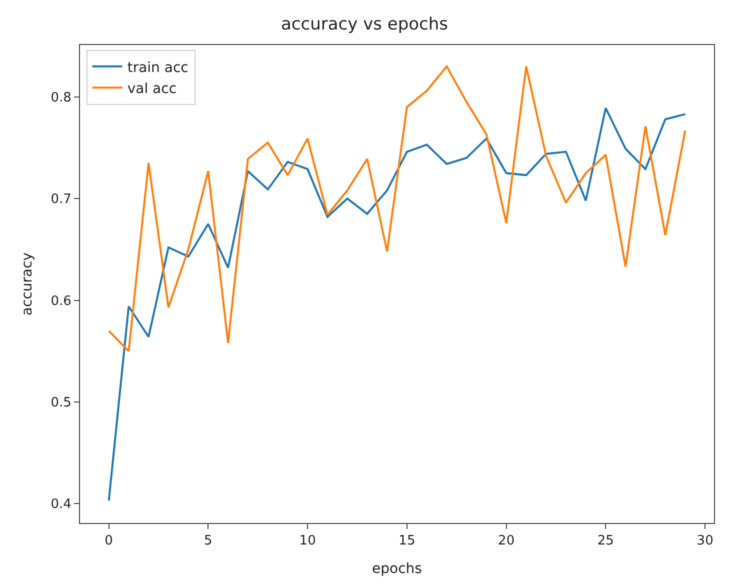 The image size is (729, 588). I want to click on chart-title: accuracy vs epochs, so click(364, 24).